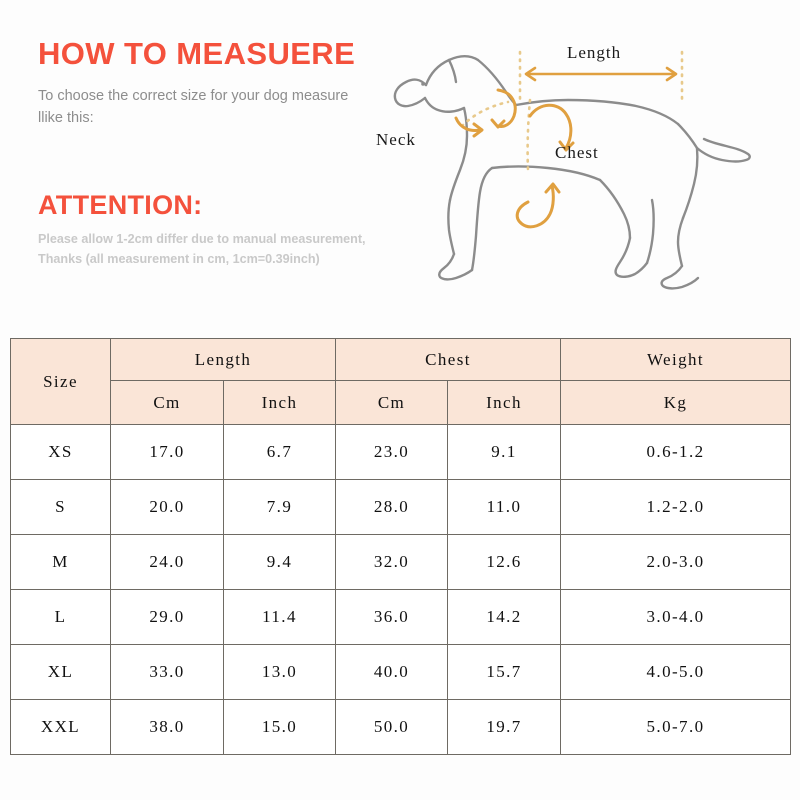  What do you see at coordinates (504, 562) in the screenshot?
I see `cell-chest-inch: 12.6` at bounding box center [504, 562].